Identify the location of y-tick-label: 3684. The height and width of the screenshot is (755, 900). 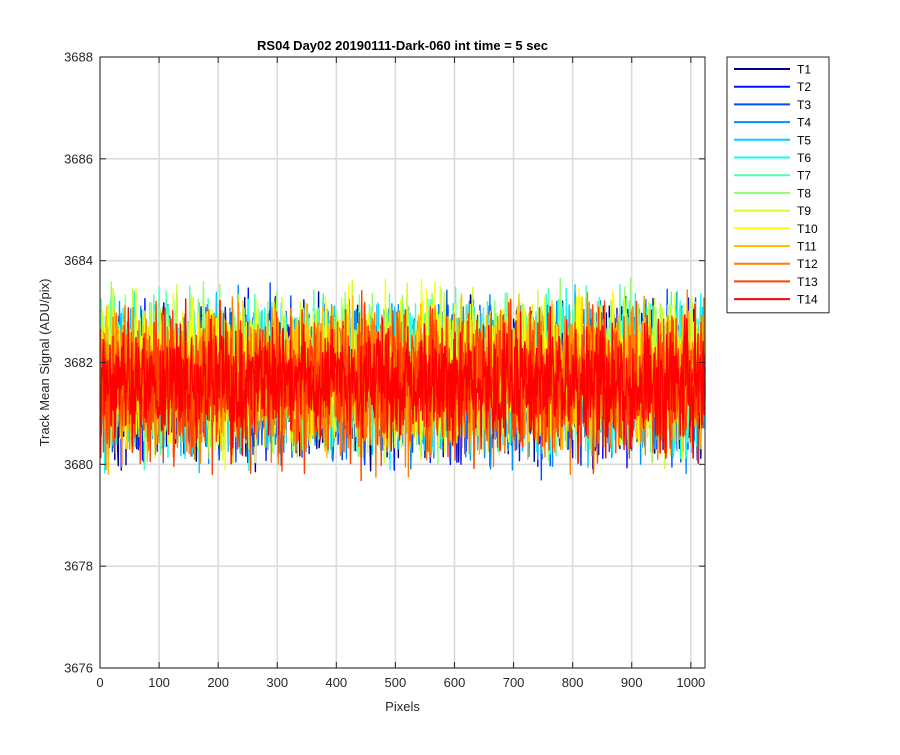
(78, 260).